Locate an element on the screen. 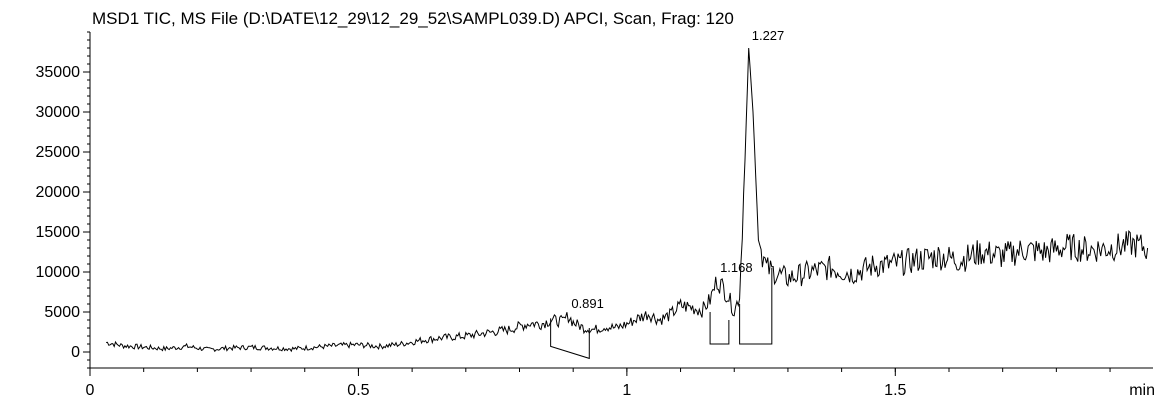 The image size is (1160, 401). y-tick-label: 25000 is located at coordinates (58, 152).